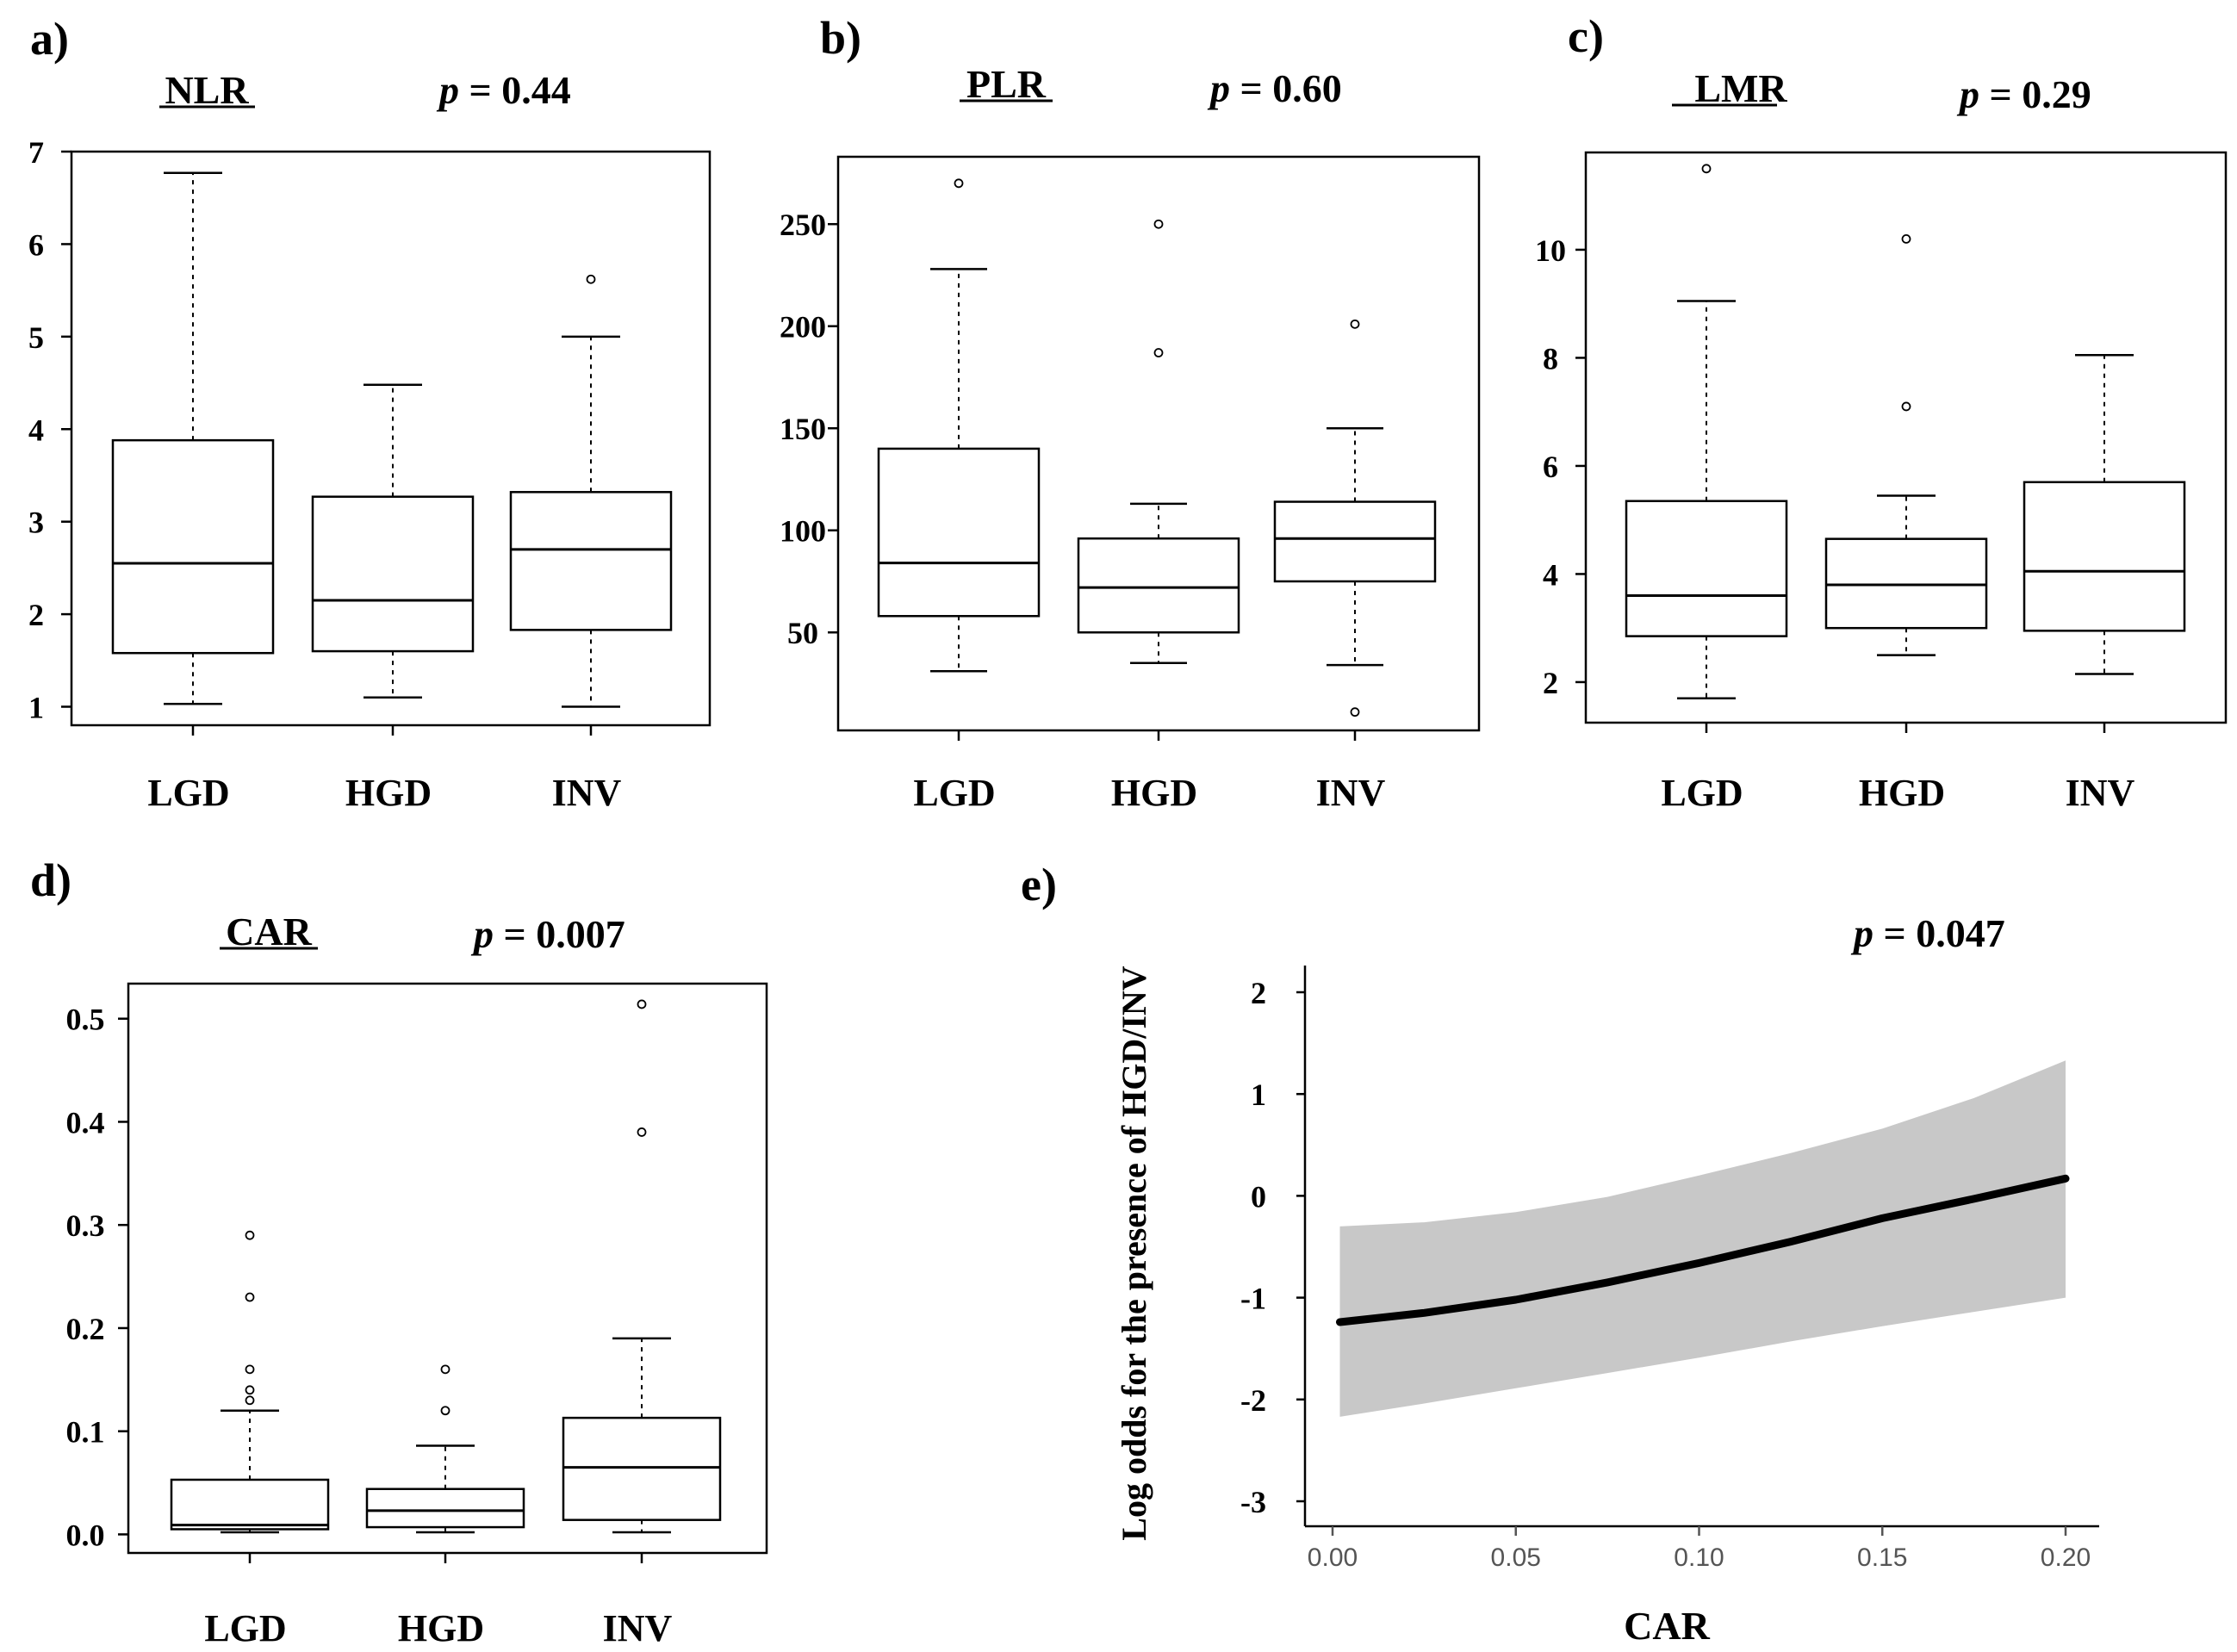 The height and width of the screenshot is (1652, 2237). Describe the element at coordinates (840, 38) in the screenshot. I see `panel-label: b)` at that location.